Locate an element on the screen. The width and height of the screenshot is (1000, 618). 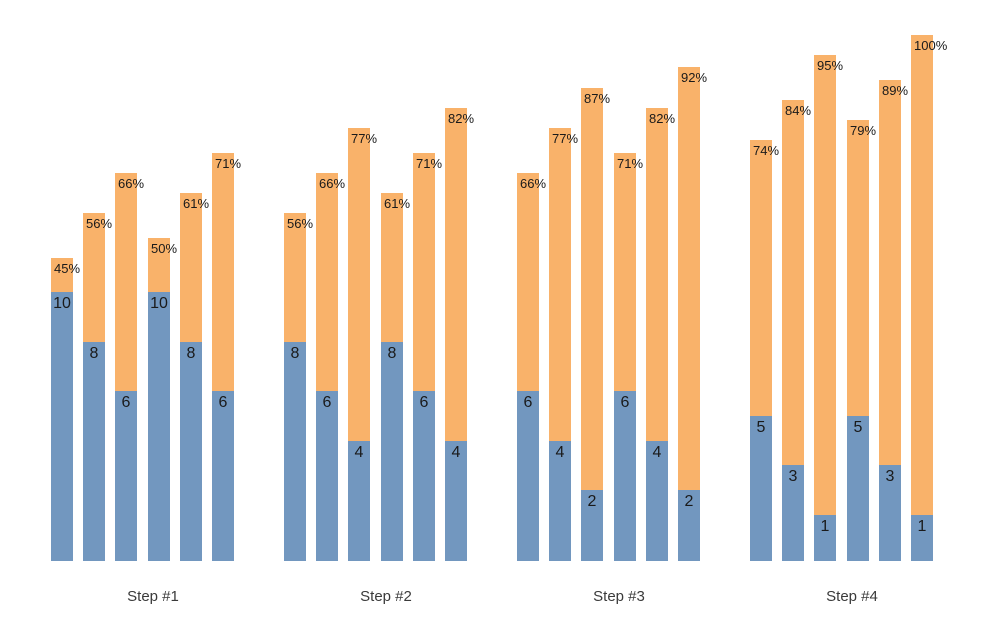
percent-segment: 79% is located at coordinates (861, 268).